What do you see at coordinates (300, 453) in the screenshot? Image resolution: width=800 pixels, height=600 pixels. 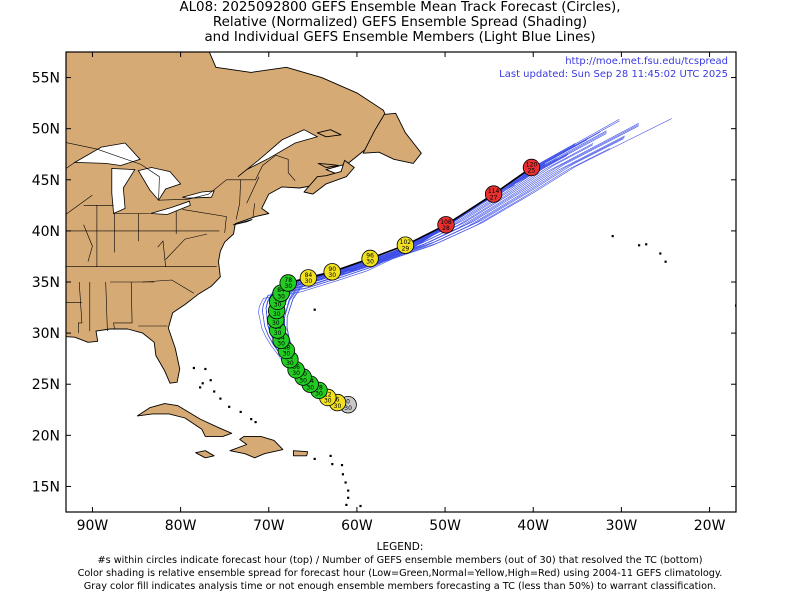 I see `puerto-rico-land` at bounding box center [300, 453].